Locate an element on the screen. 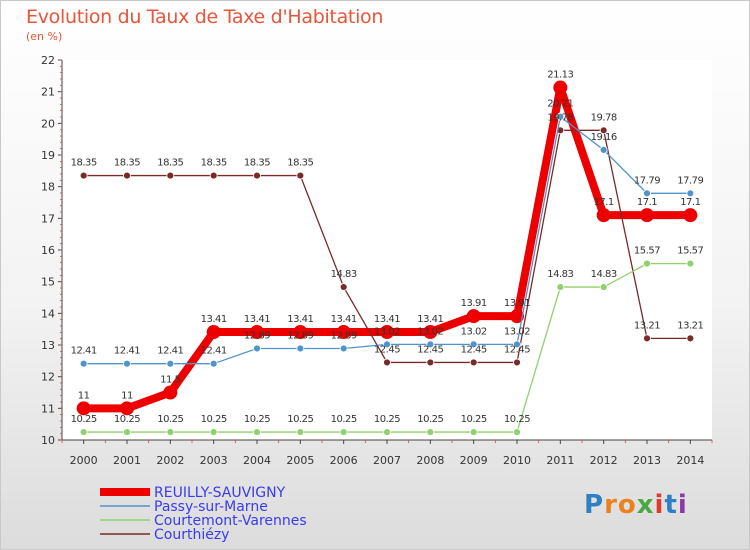  chart-subtitle: (en %) is located at coordinates (44, 36).